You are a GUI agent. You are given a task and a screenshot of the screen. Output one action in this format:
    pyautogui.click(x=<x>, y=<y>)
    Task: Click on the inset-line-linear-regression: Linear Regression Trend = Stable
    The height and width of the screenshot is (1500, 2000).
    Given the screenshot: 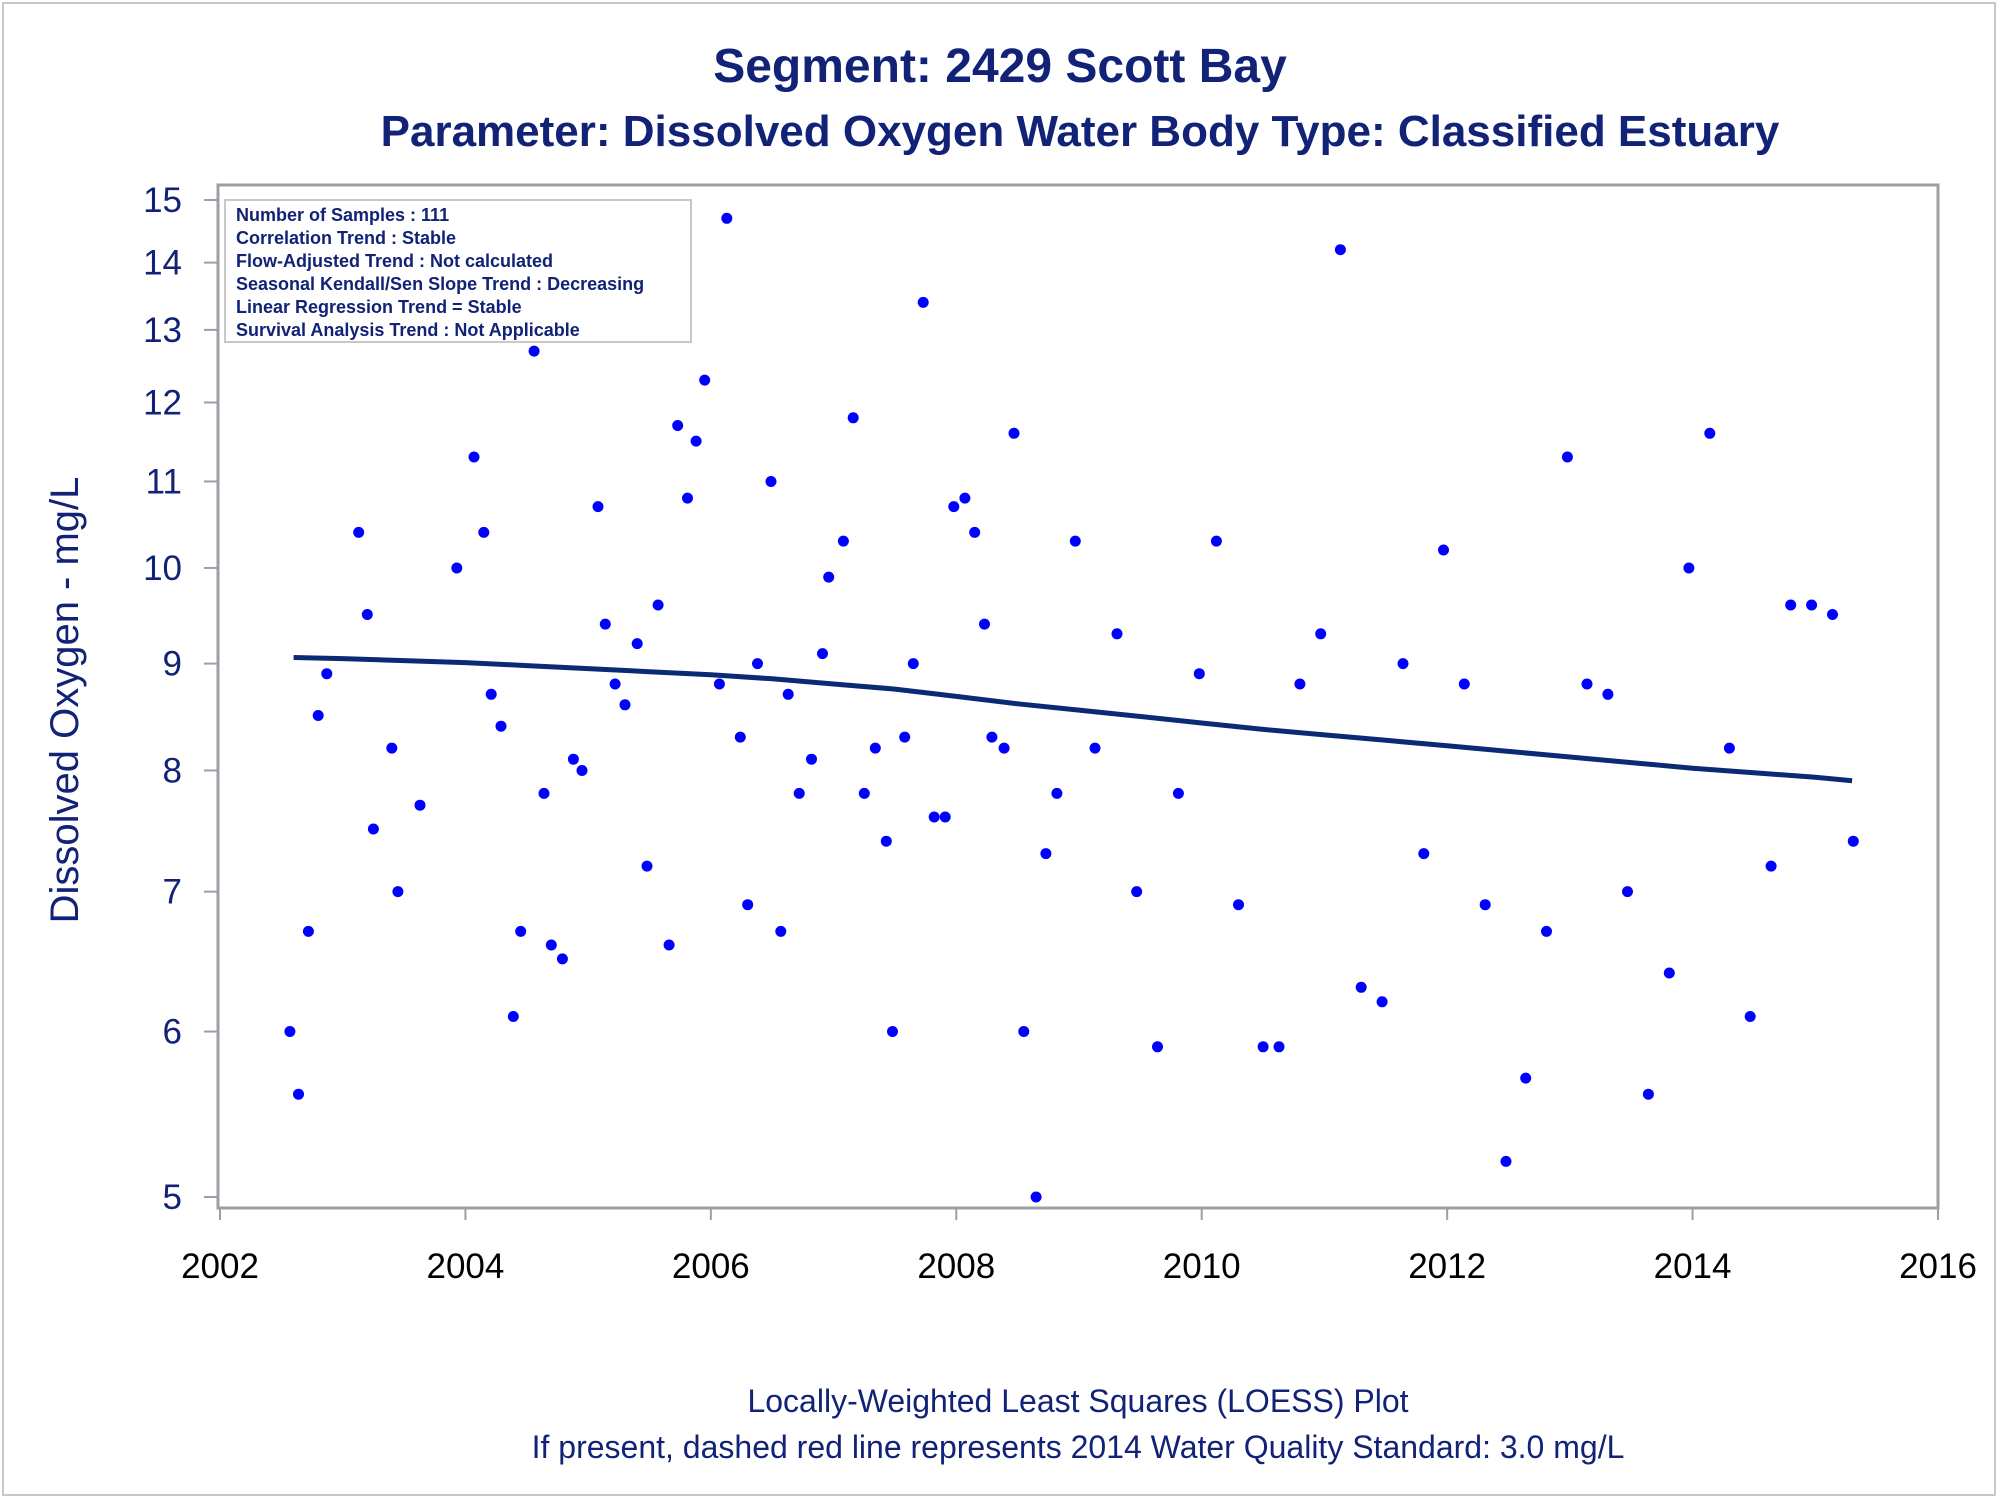 What is the action you would take?
    pyautogui.click(x=379, y=307)
    